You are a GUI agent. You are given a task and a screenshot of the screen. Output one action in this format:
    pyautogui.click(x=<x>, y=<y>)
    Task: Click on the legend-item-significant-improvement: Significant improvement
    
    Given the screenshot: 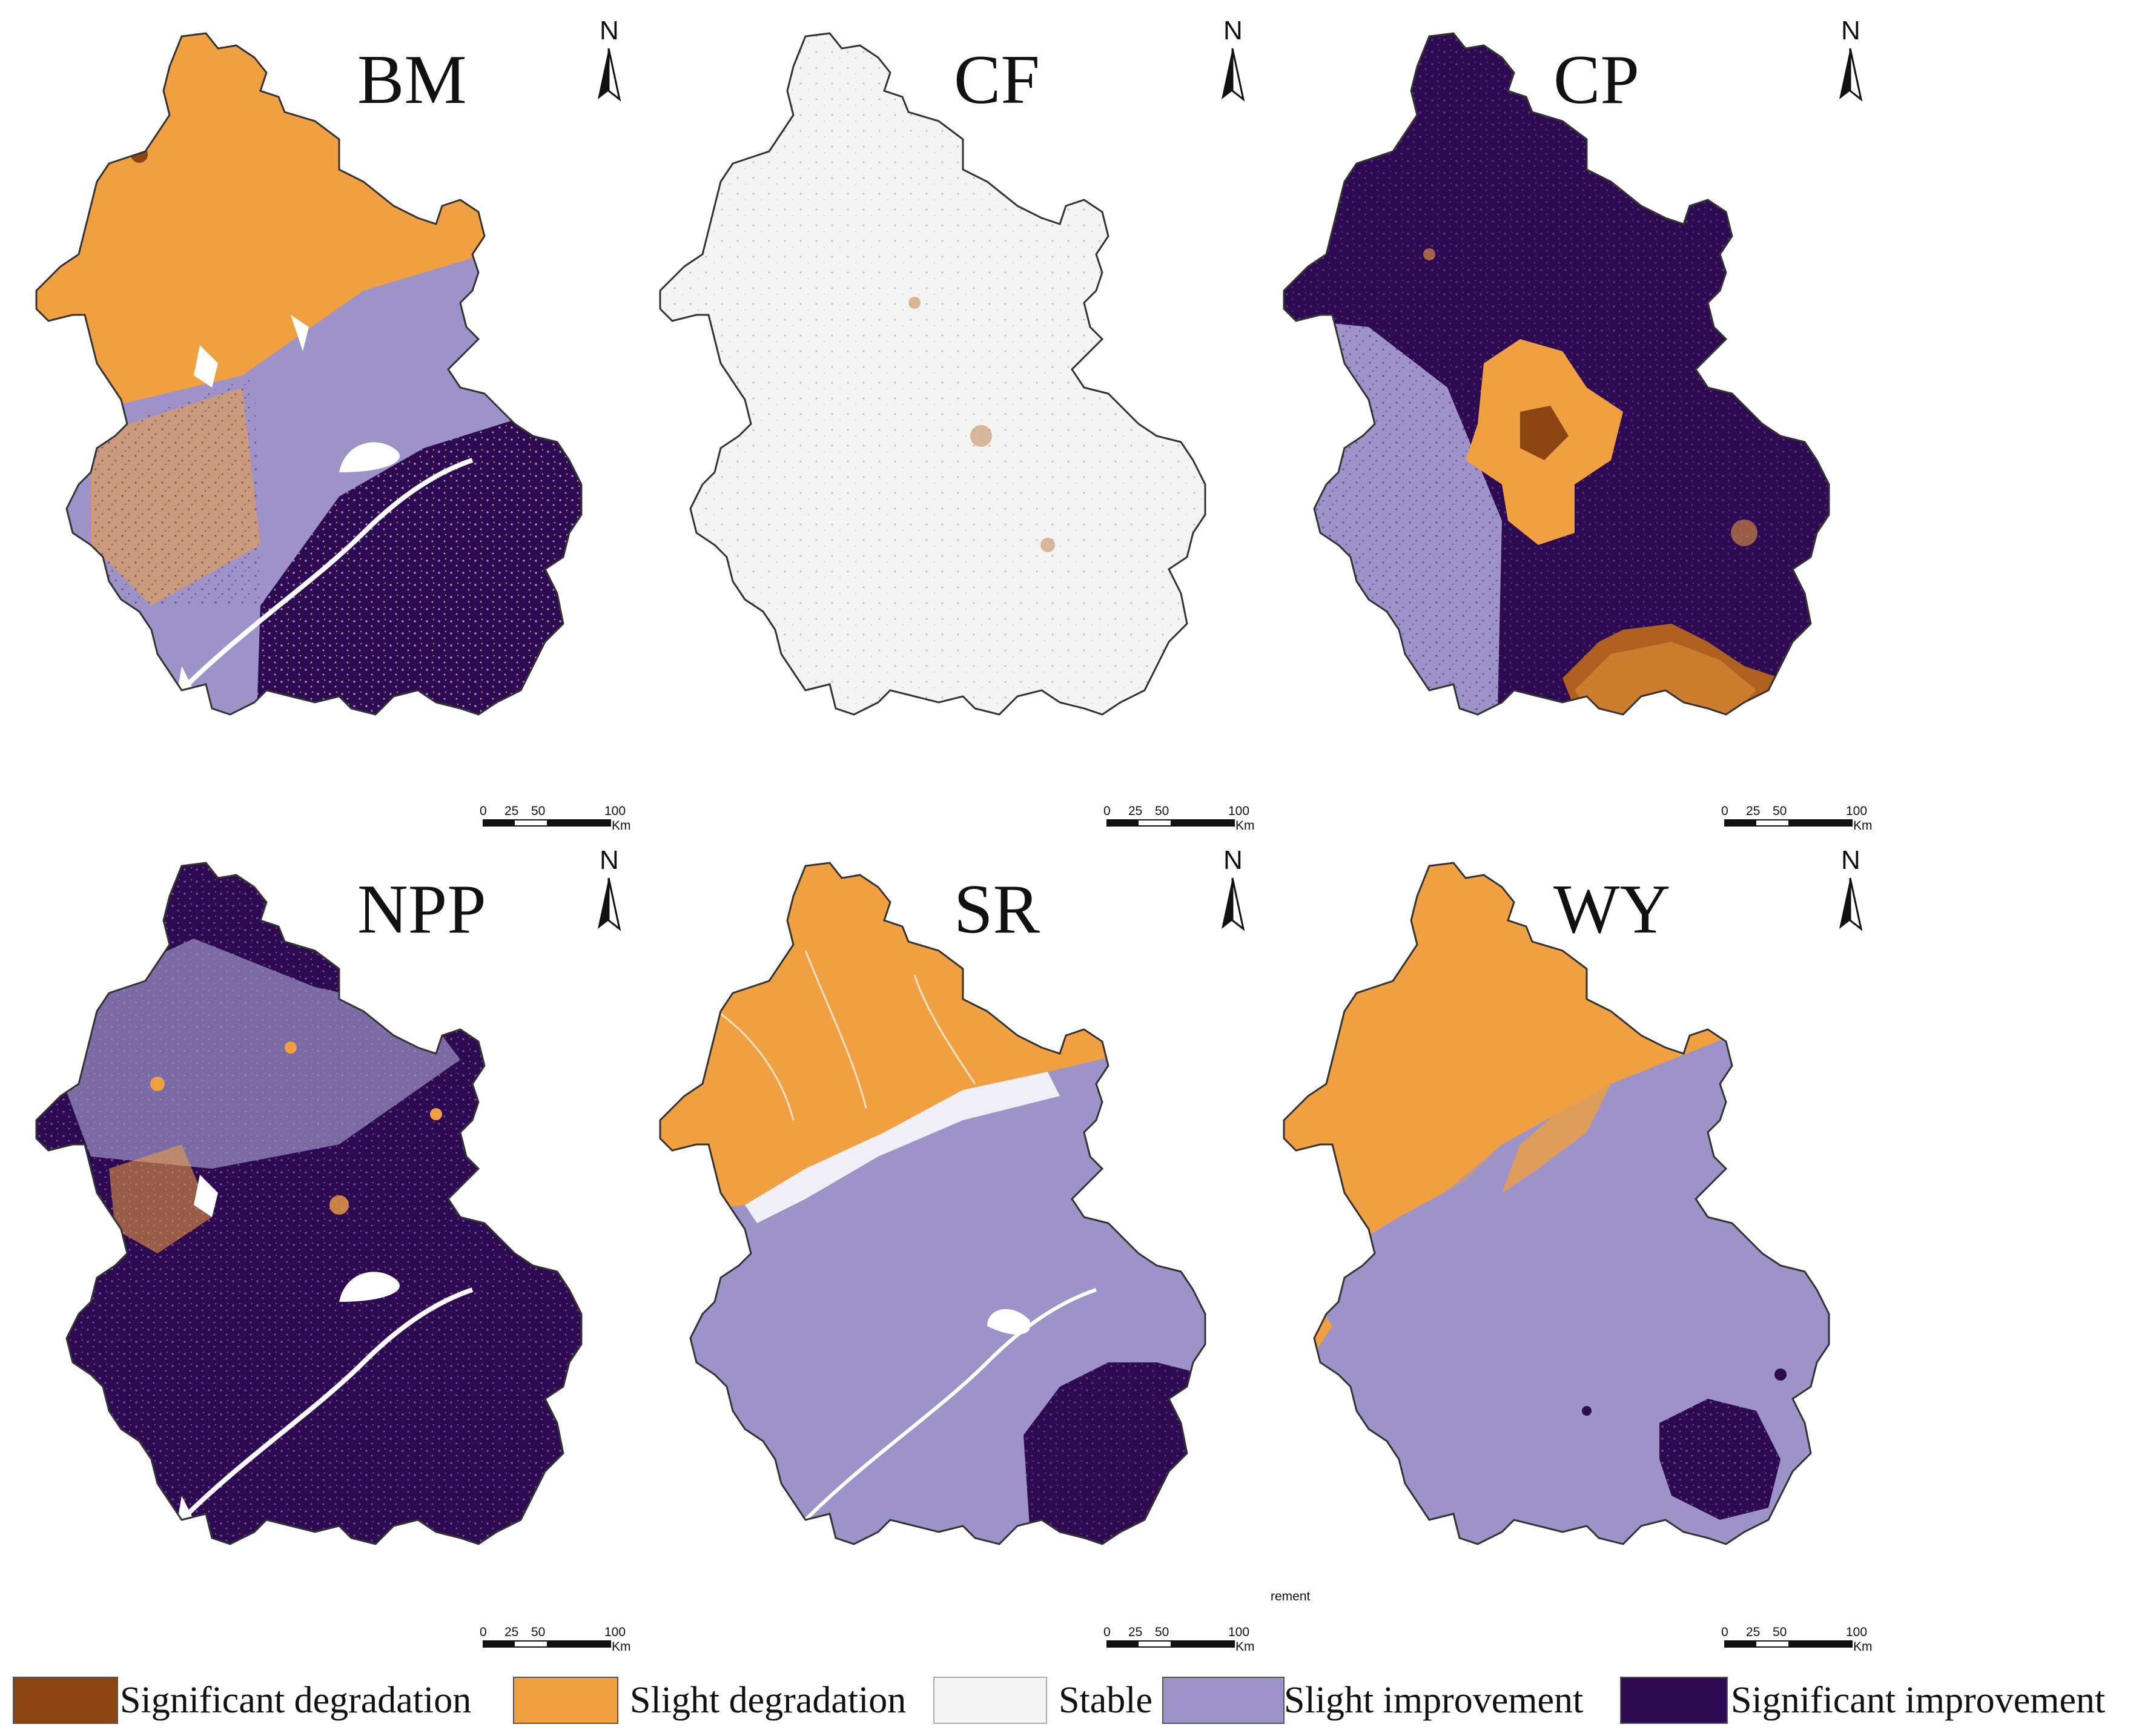 What is the action you would take?
    pyautogui.click(x=1862, y=1700)
    